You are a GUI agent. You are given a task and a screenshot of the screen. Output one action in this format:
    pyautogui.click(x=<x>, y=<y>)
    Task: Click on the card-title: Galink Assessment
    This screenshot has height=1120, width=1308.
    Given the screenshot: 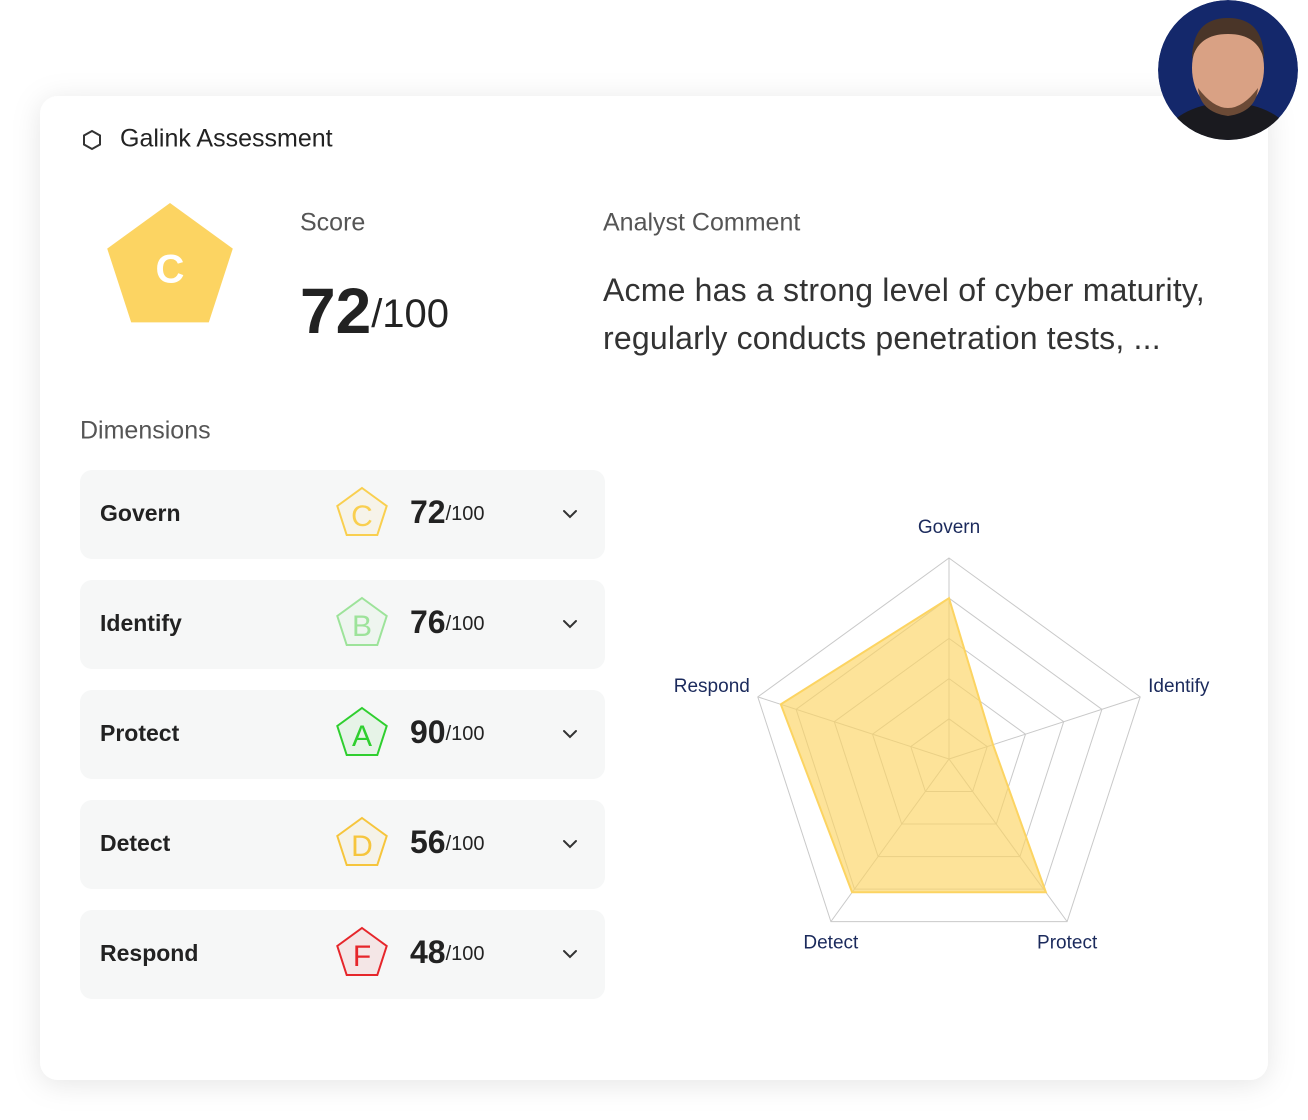 What is the action you would take?
    pyautogui.click(x=226, y=139)
    